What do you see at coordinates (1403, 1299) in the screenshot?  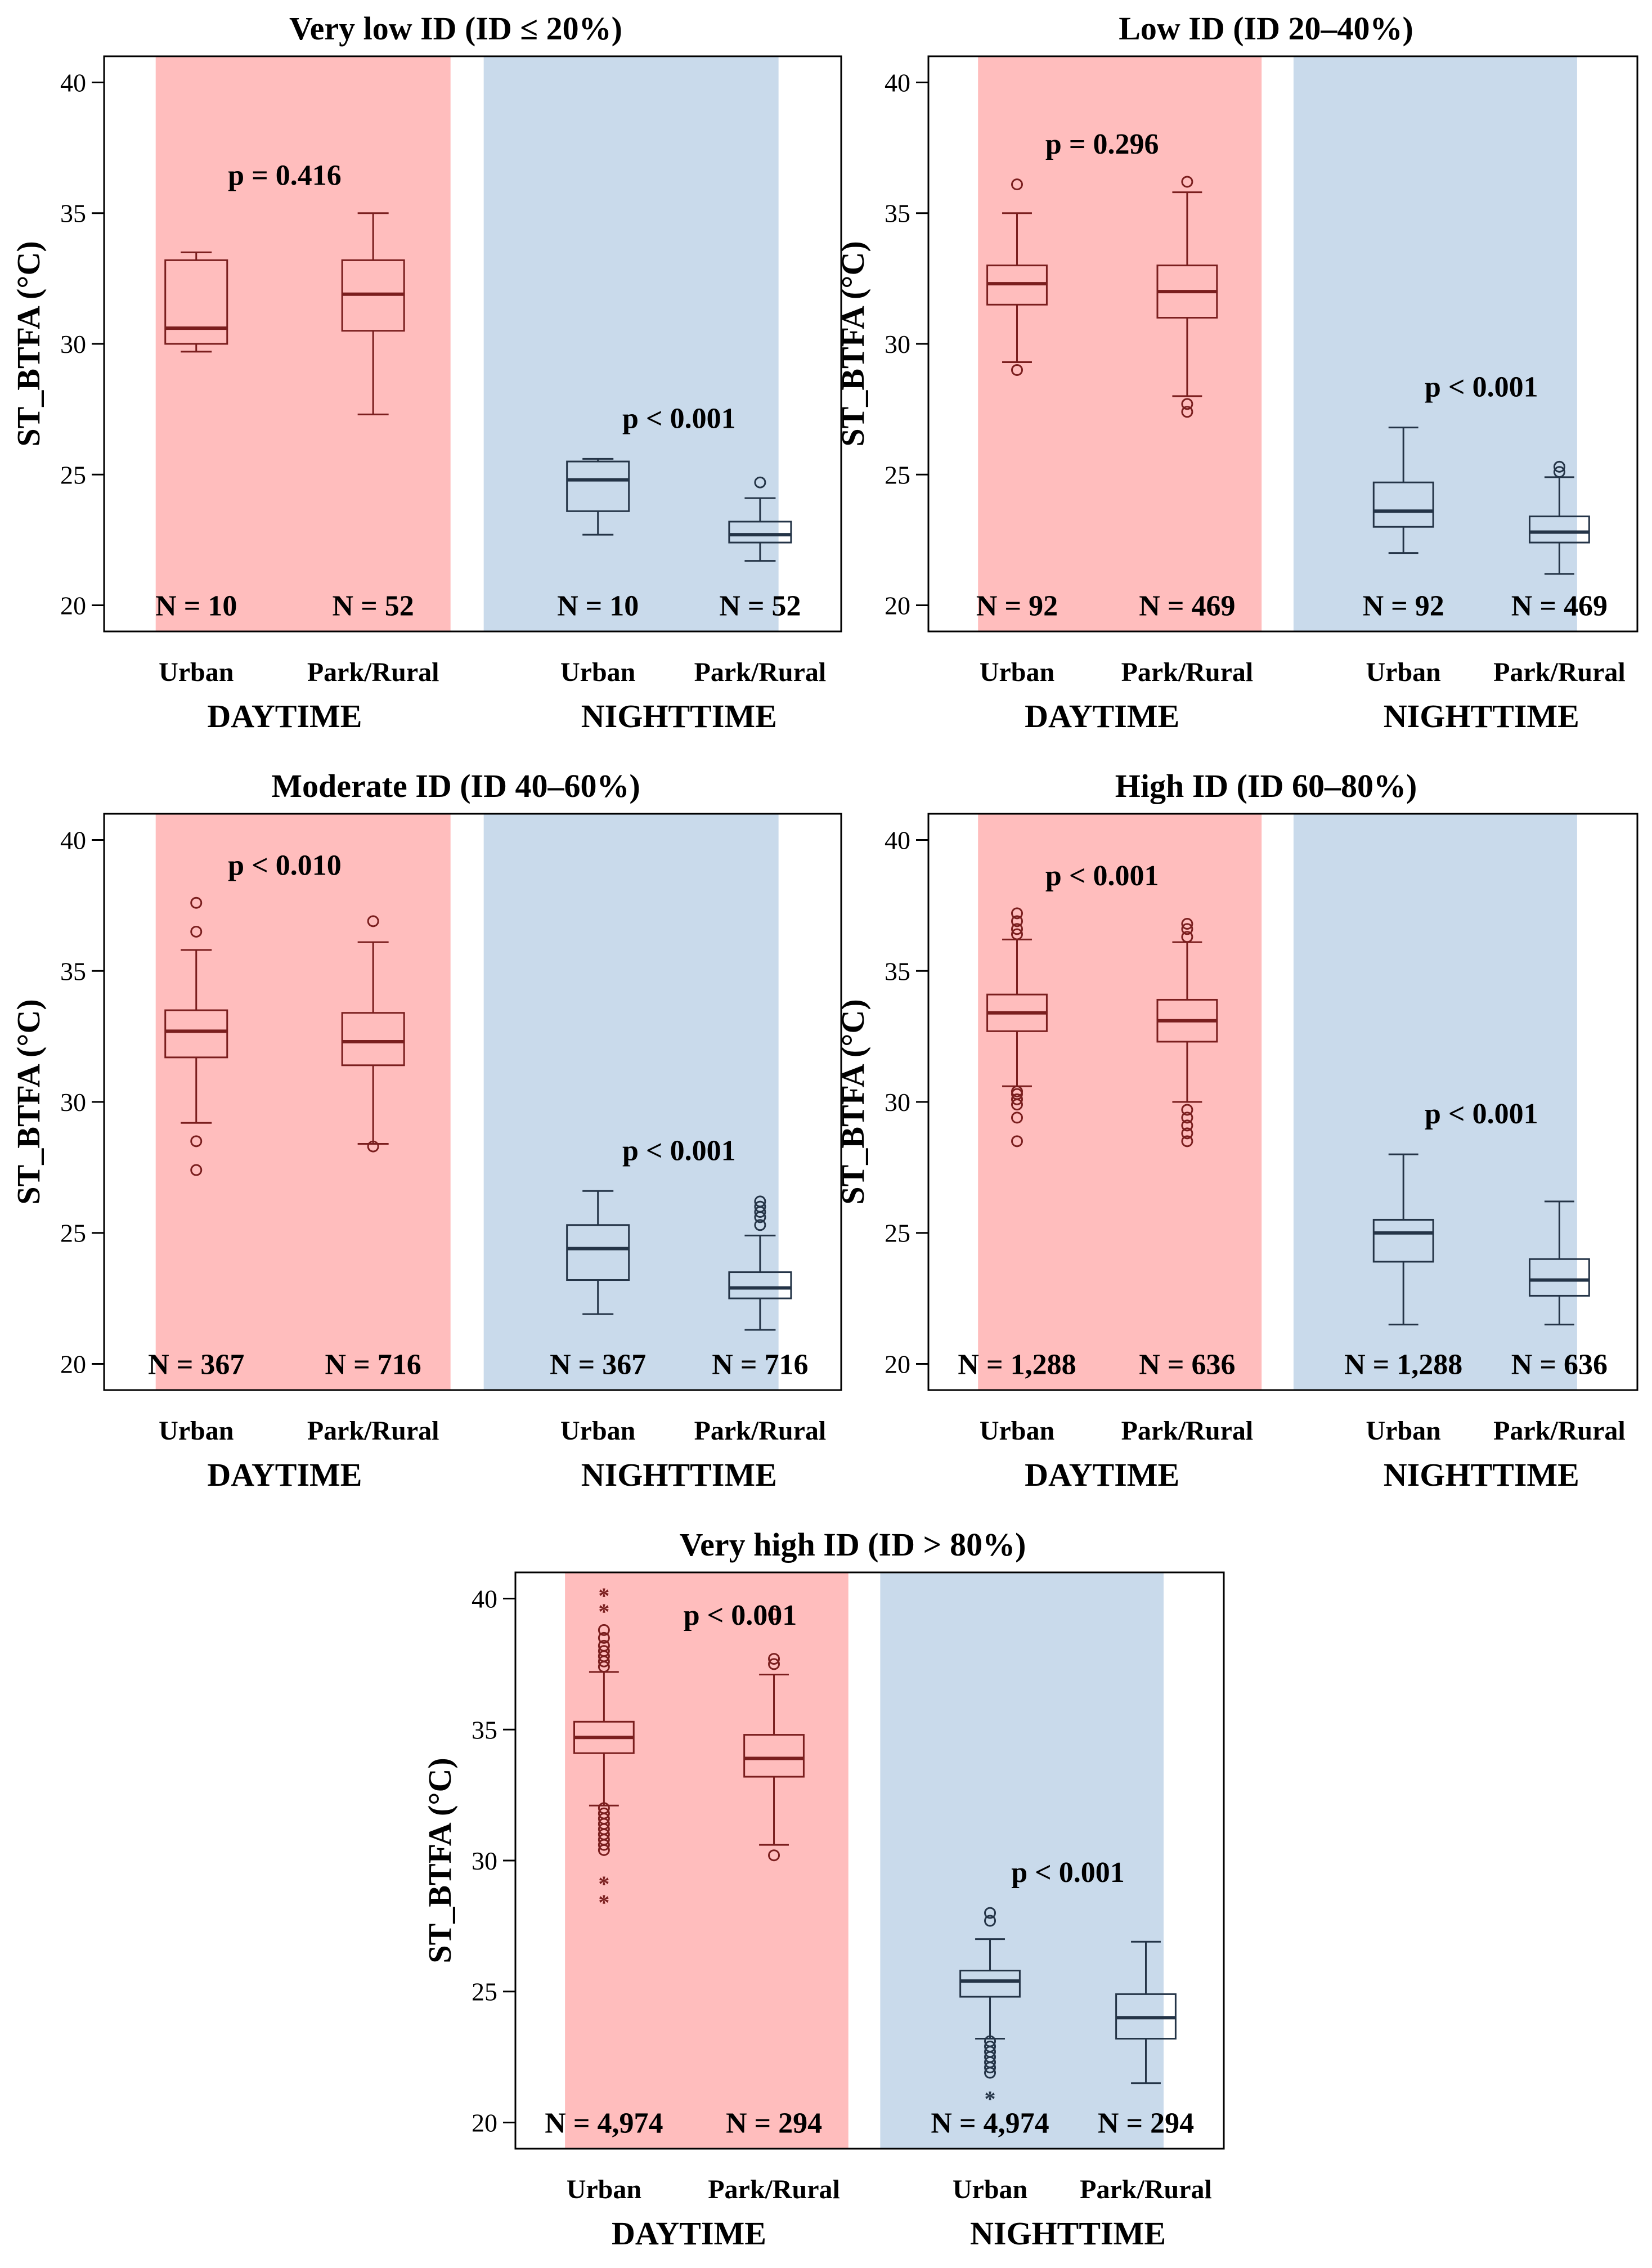 I see `box-3: N = 1,288 Urban` at bounding box center [1403, 1299].